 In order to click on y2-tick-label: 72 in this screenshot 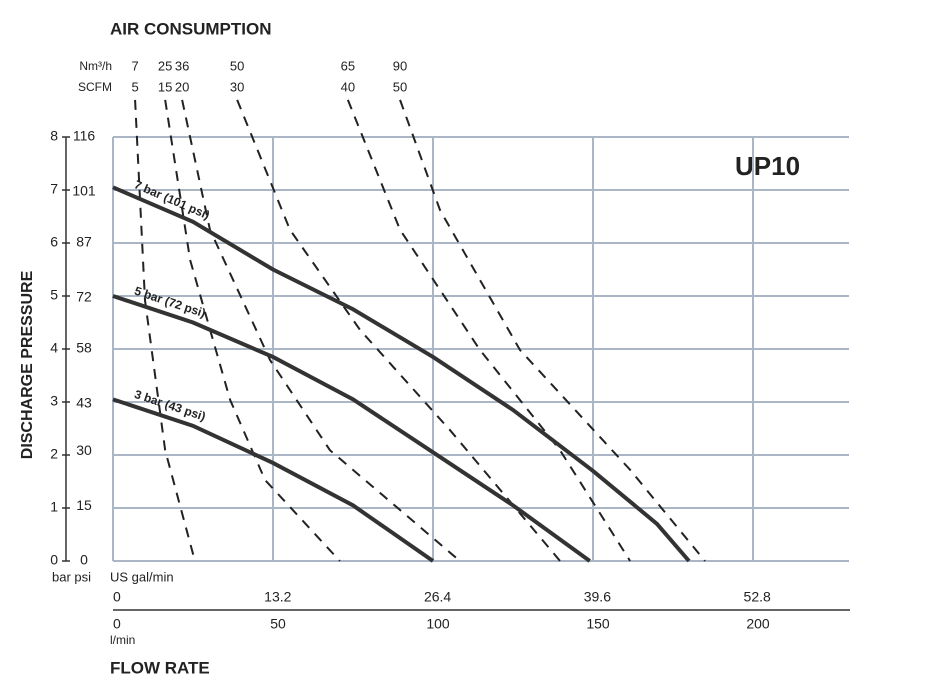, I will do `click(84, 297)`.